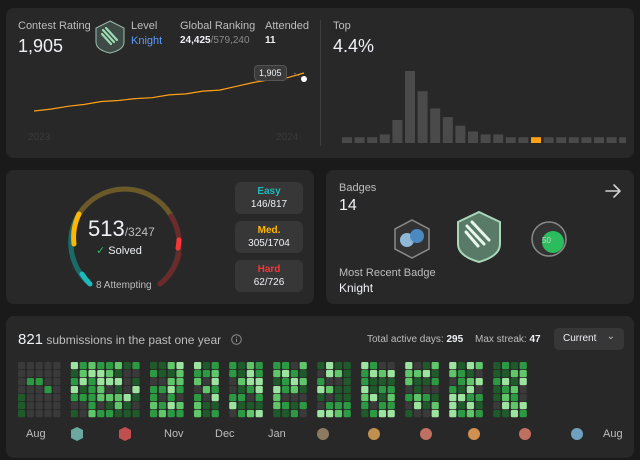 This screenshot has width=640, height=460. Describe the element at coordinates (549, 239) in the screenshot. I see `fifty-days-badge-icon: 50` at that location.